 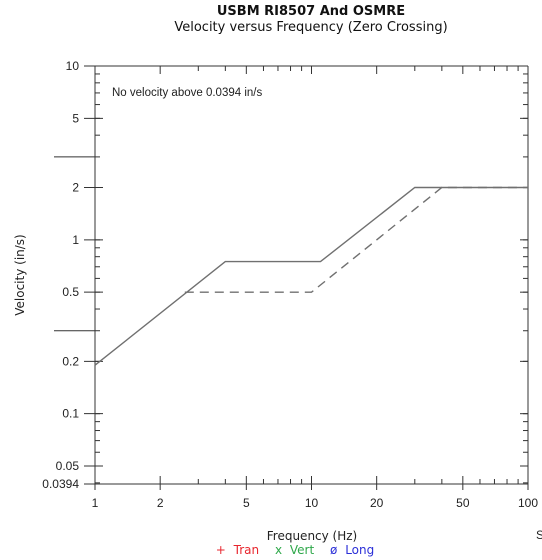 I want to click on legend-vert-symbol: x, so click(x=278, y=550).